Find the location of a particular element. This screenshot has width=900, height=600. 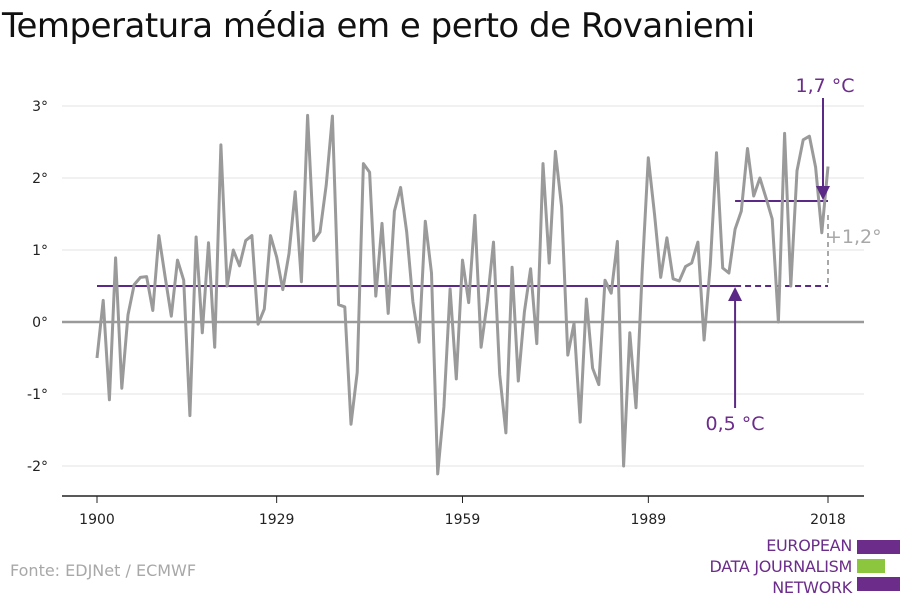

edjnet-logo: EUROPEAN DATA JOURNALISM NETWORK is located at coordinates (800, 565).